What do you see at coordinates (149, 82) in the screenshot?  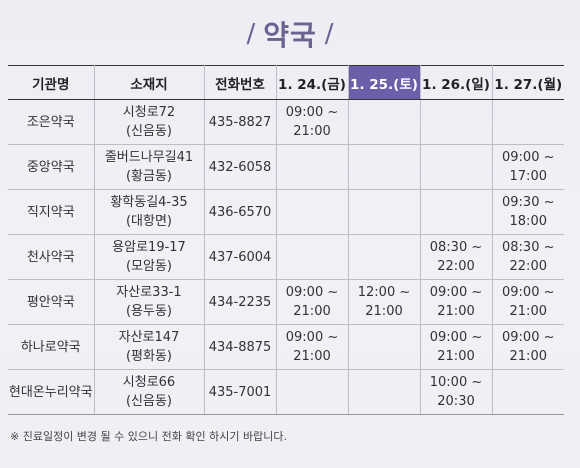 I see `header-address: 소재지` at bounding box center [149, 82].